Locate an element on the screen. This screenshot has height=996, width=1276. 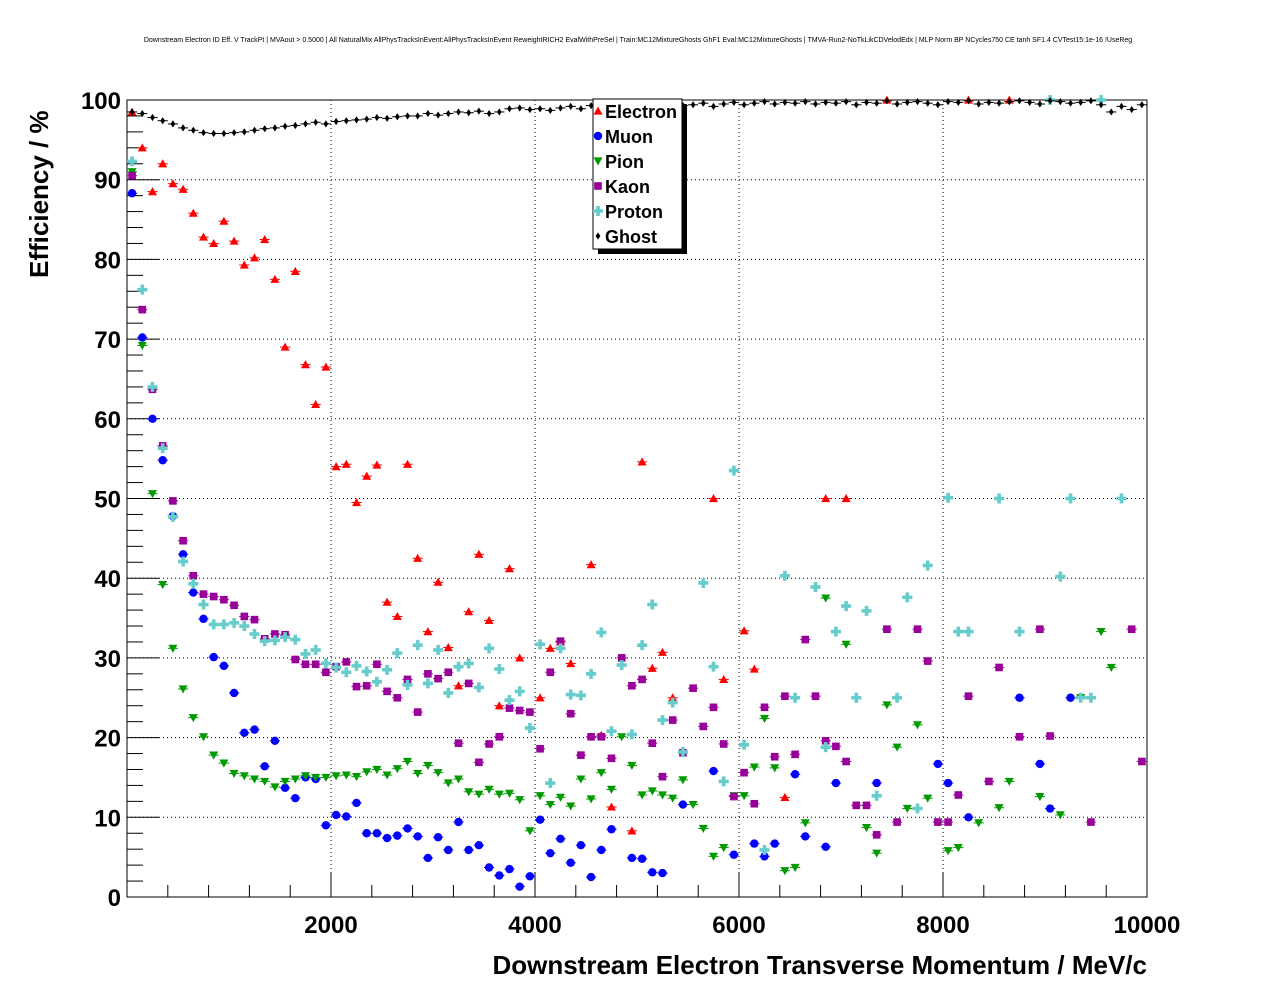
legend: Electron Muon Pion Kaon Proton Ghost is located at coordinates (639, 176).